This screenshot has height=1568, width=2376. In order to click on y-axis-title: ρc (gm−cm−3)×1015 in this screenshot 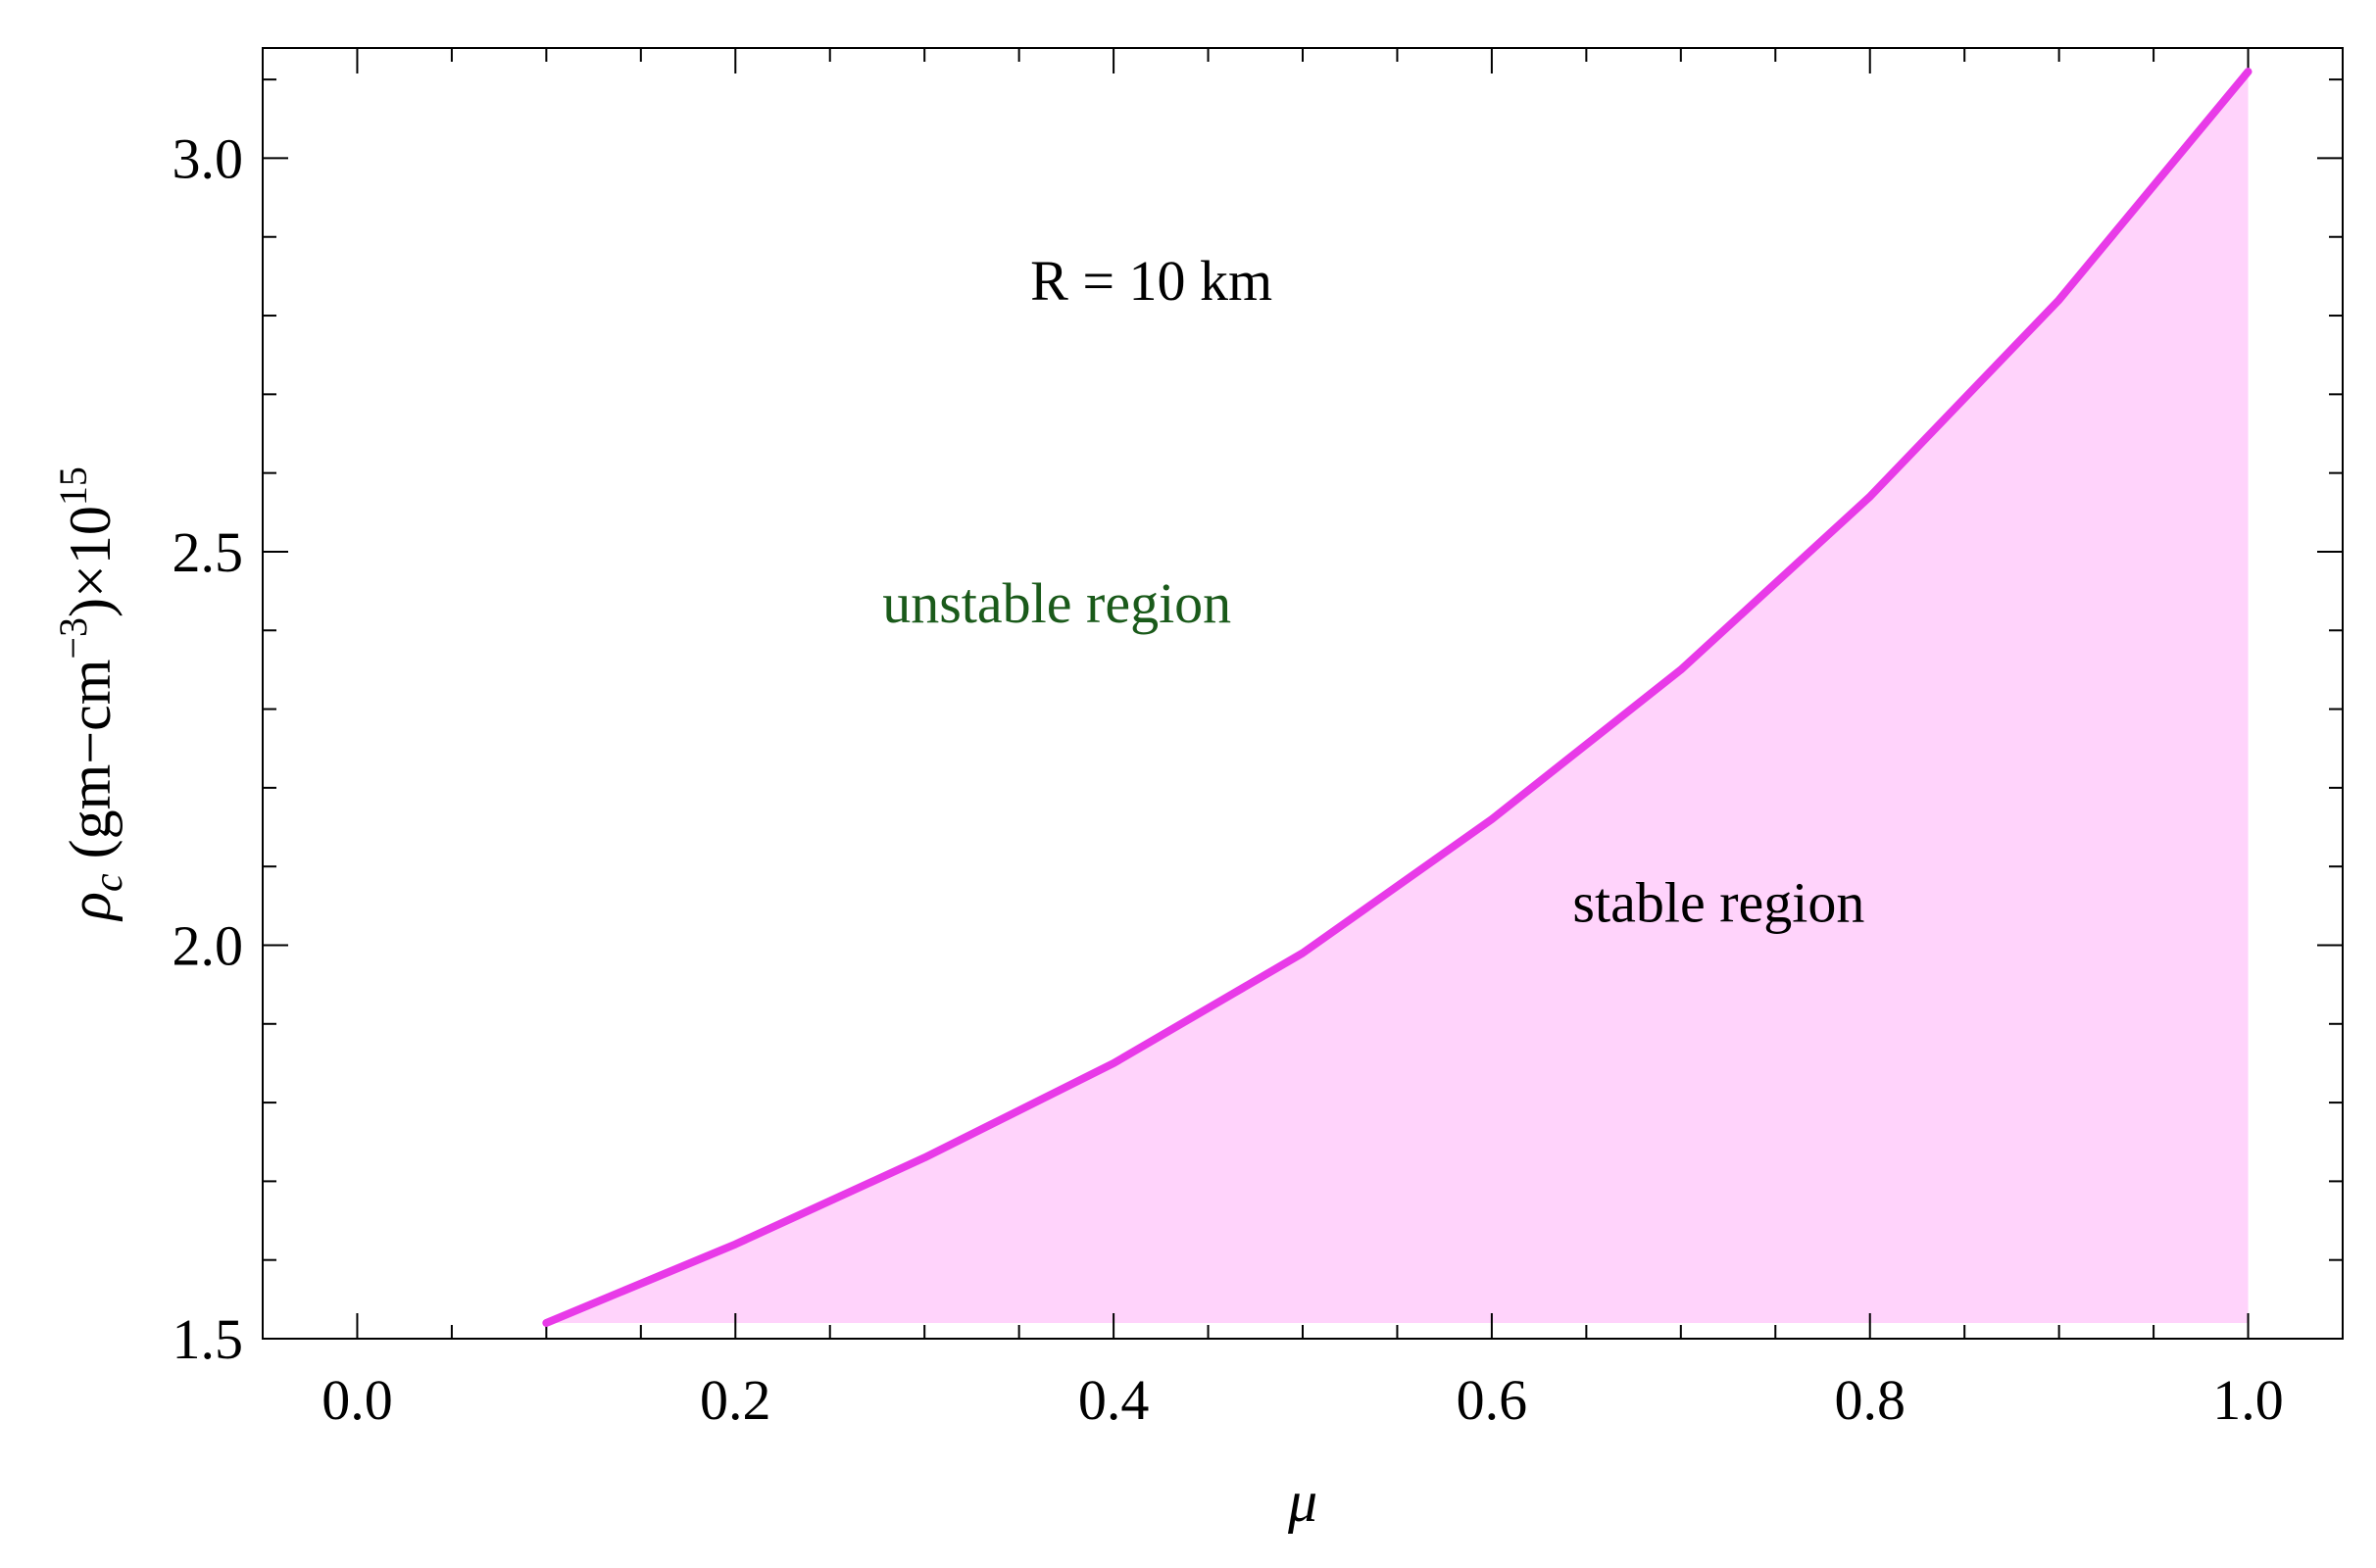, I will do `click(91, 694)`.